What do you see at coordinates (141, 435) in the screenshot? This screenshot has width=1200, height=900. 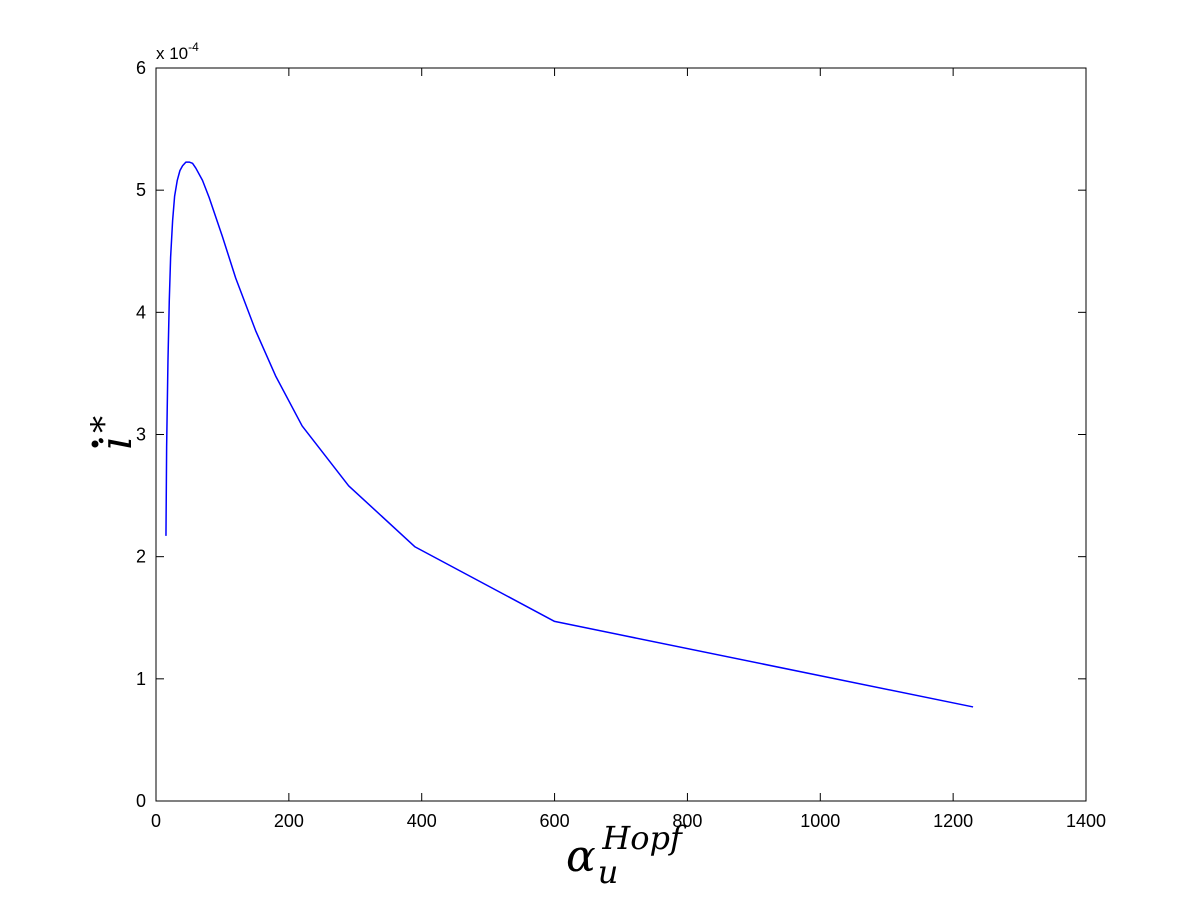 I see `y-tick-label: 3` at bounding box center [141, 435].